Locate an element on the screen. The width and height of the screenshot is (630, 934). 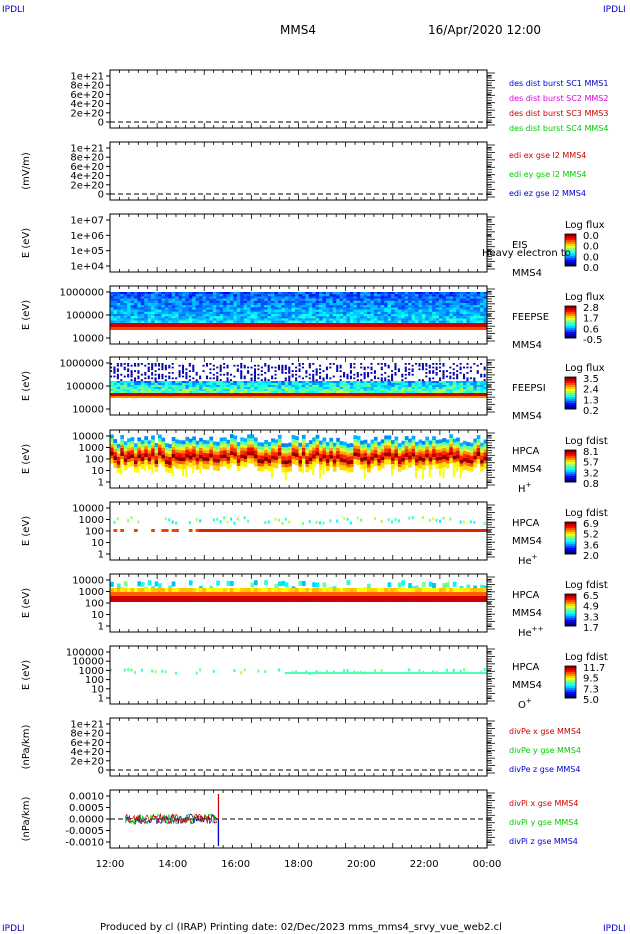
legend-entry: des dist burst SC4 MMS4 is located at coordinates (558, 128).